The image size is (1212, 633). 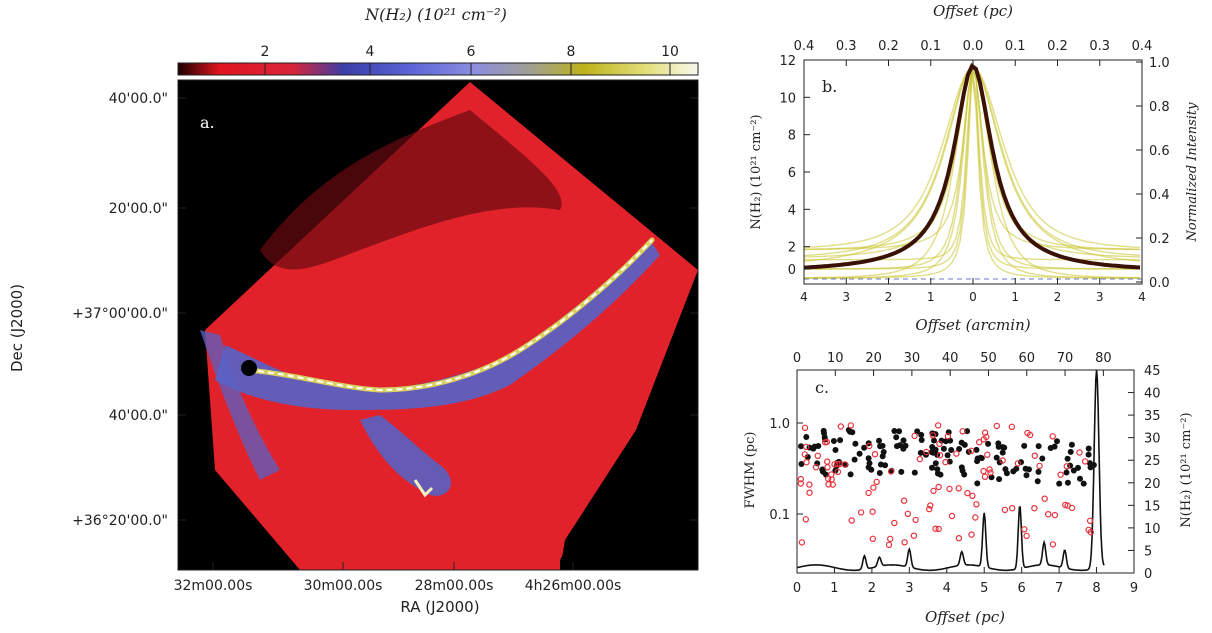 What do you see at coordinates (792, 136) in the screenshot?
I see `panel-b-left-tick: 8` at bounding box center [792, 136].